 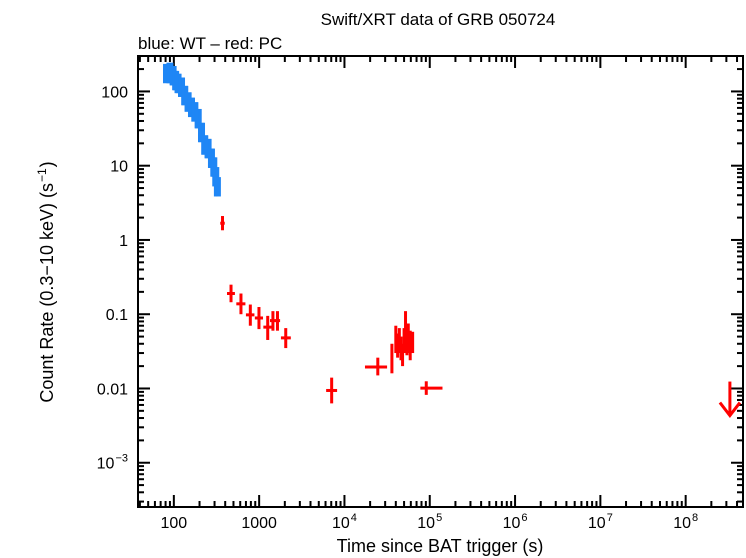 I want to click on y-axis-label-end: ), so click(x=47, y=164).